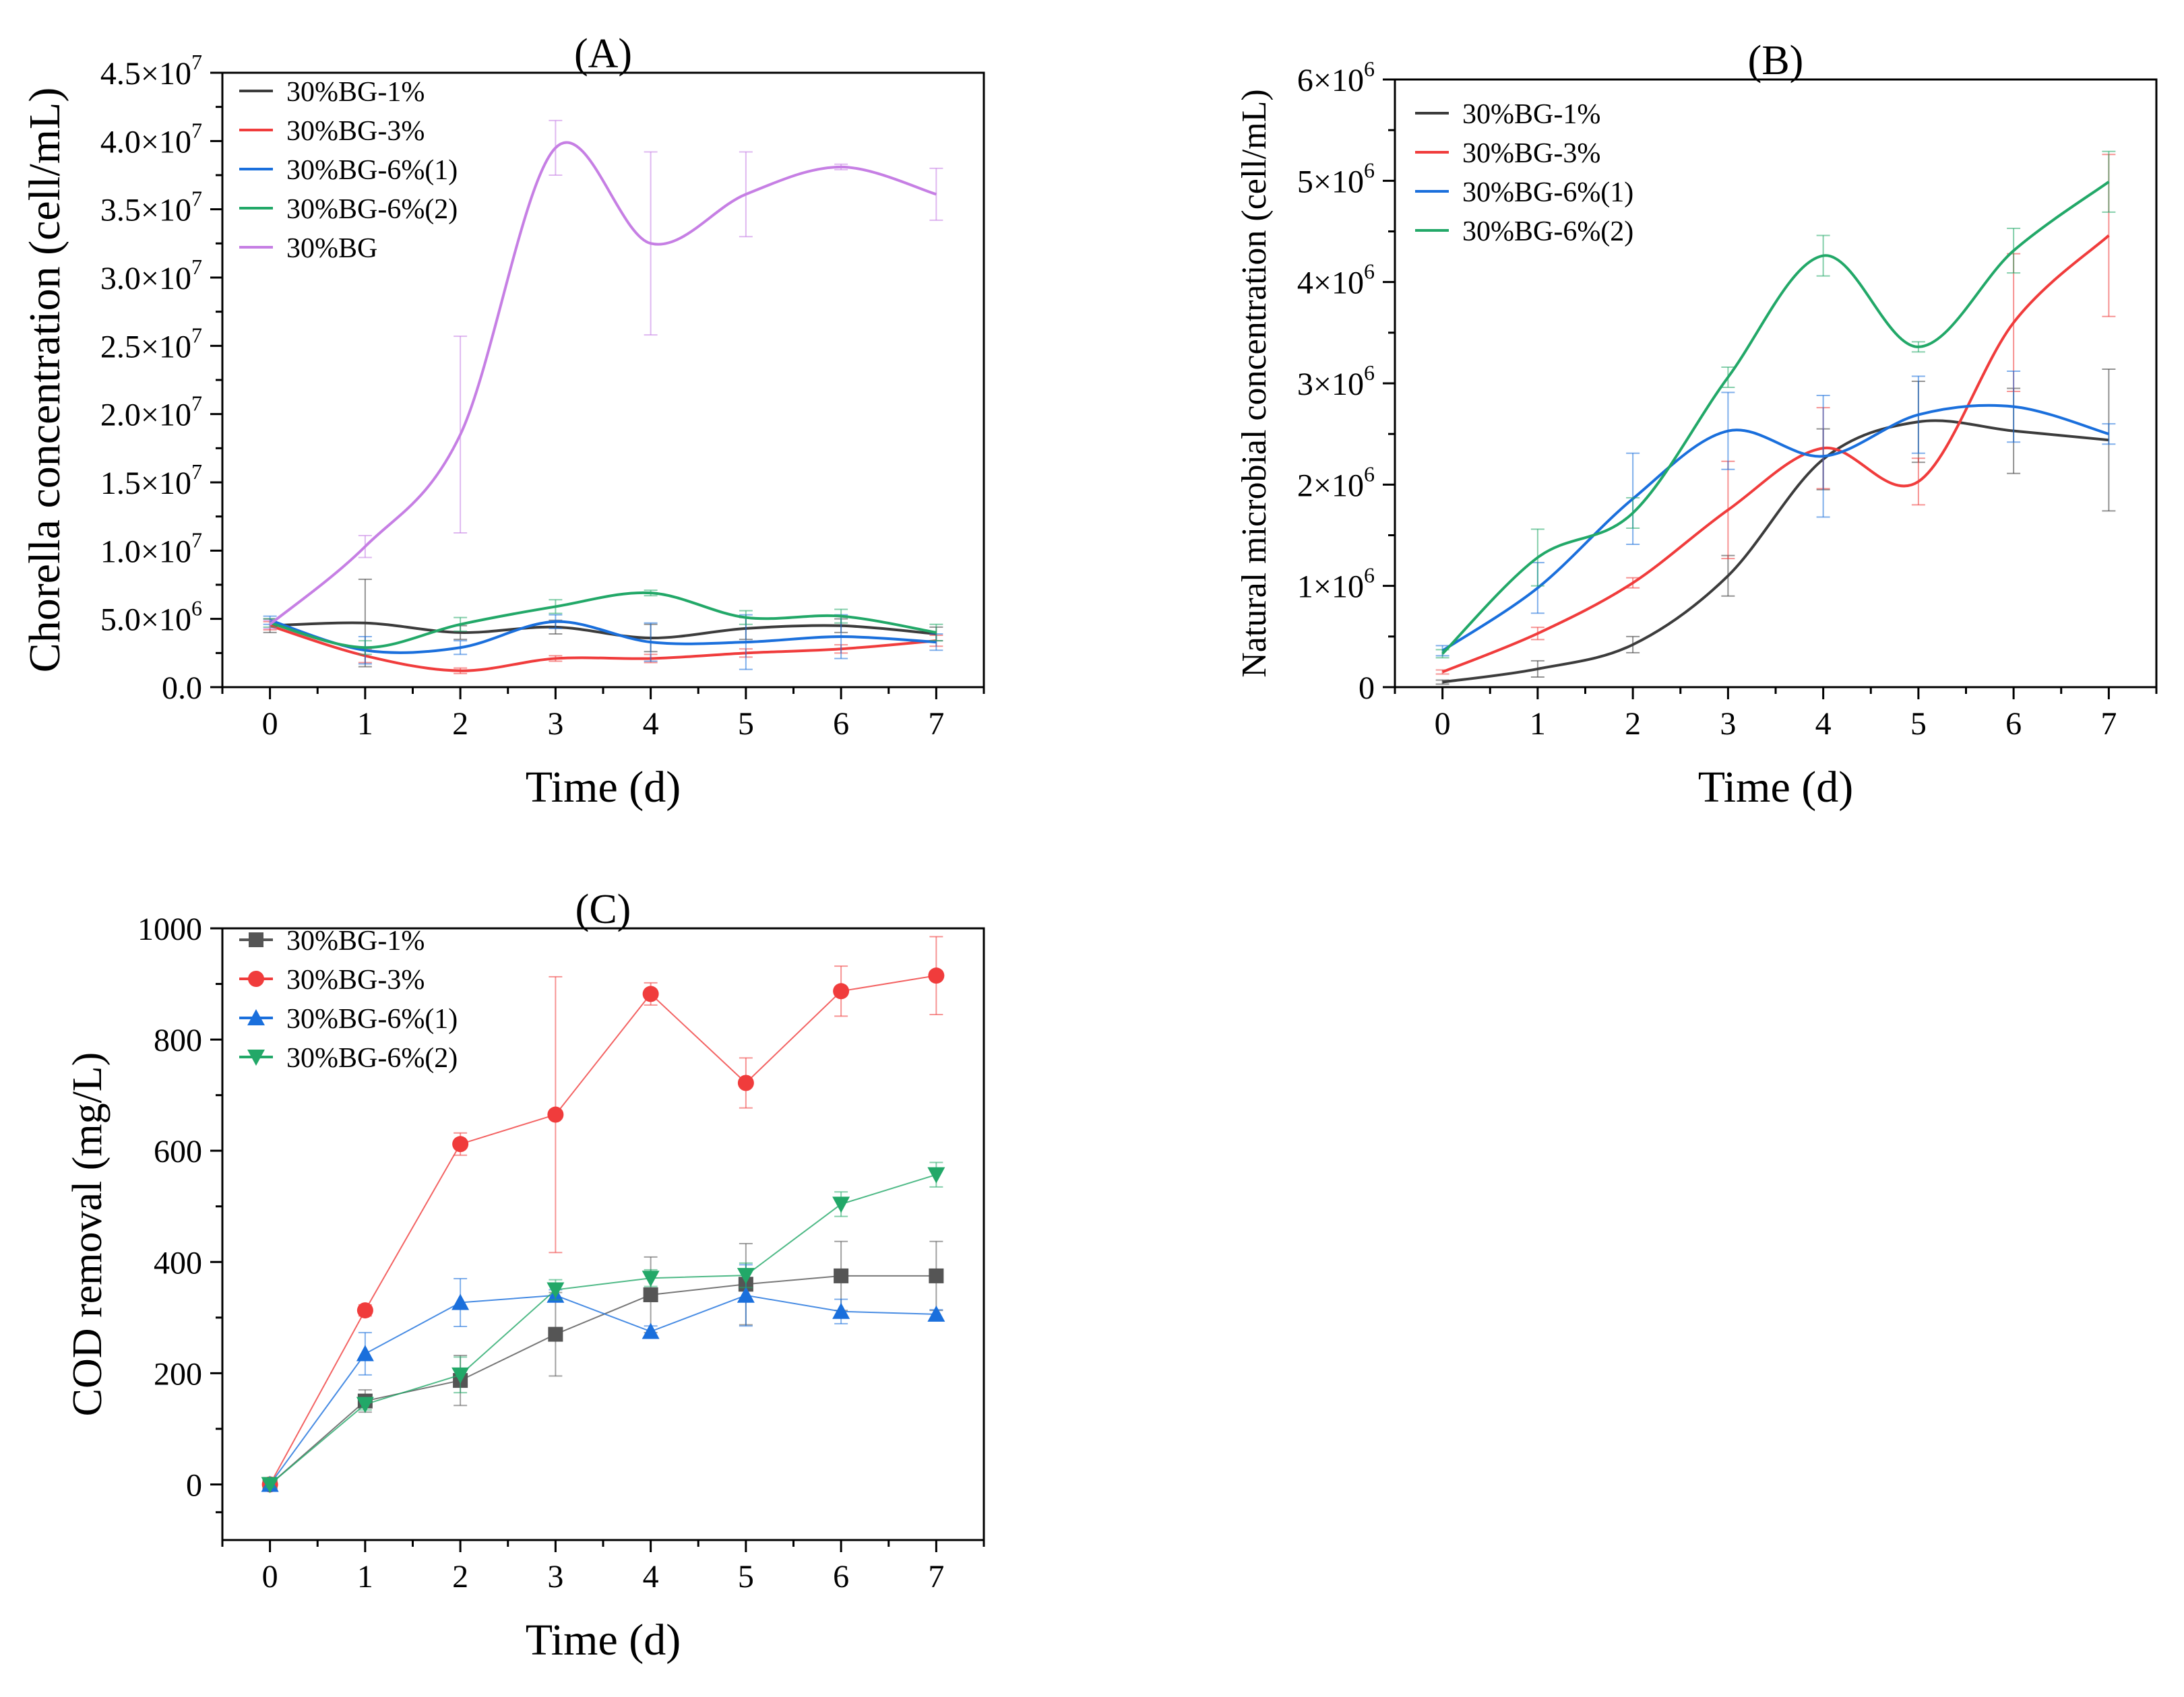 Image resolution: width=2184 pixels, height=1697 pixels. What do you see at coordinates (1336, 482) in the screenshot?
I see `y-tick-label: 2×10⁶` at bounding box center [1336, 482].